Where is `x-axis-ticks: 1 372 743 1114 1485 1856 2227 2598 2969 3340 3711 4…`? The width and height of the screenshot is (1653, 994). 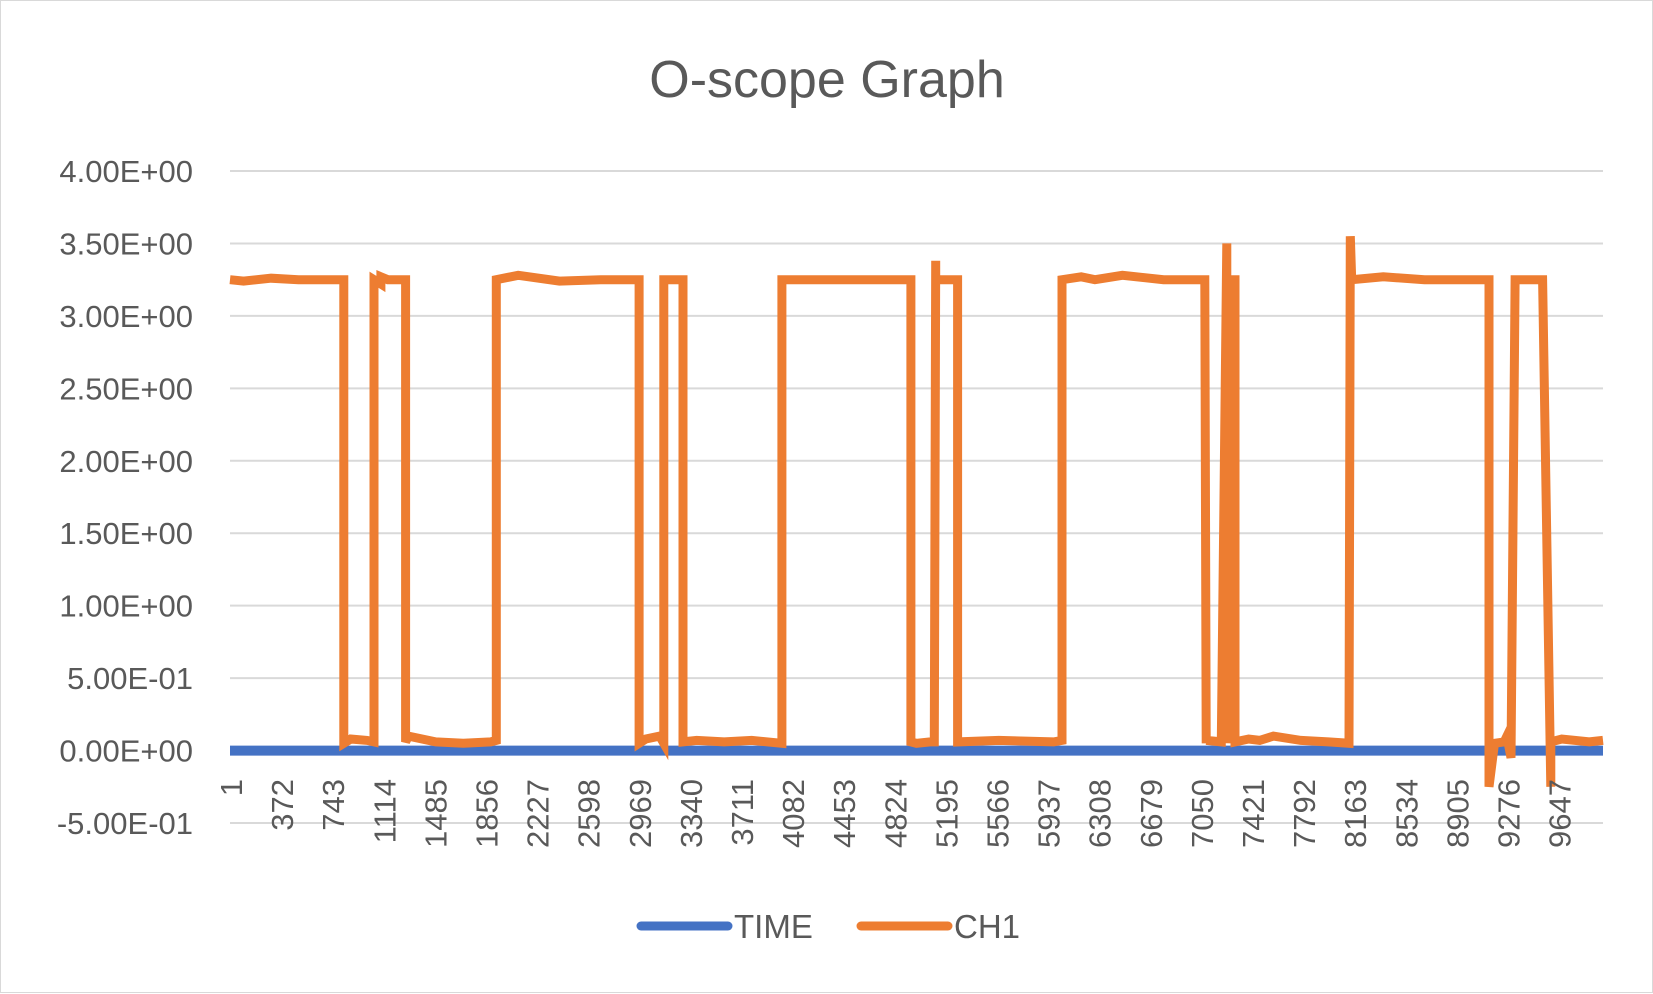 x-axis-ticks: 1 372 743 1114 1485 1856 2227 2598 2969 3340 3711 4… is located at coordinates (896, 813).